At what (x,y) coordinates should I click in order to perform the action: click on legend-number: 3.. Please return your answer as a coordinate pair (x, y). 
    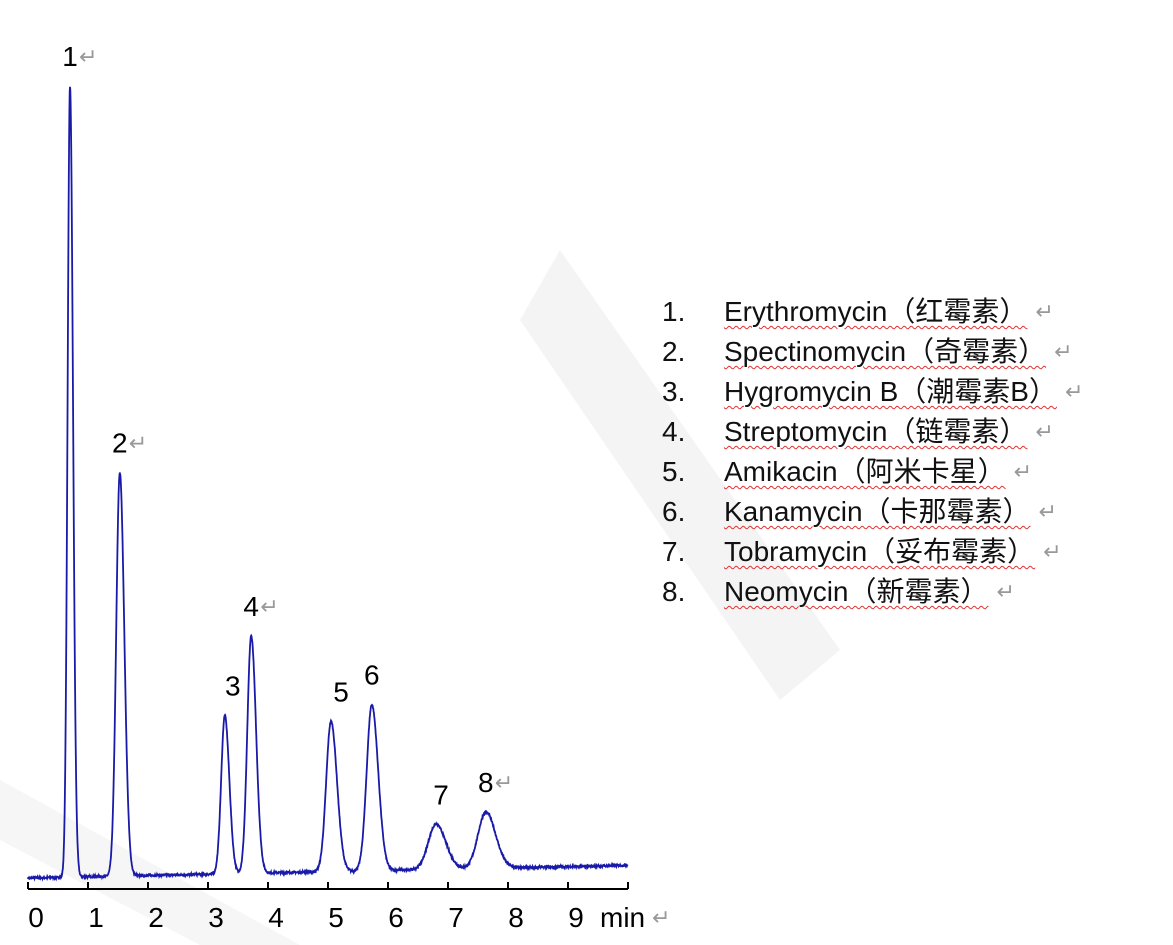
    Looking at the image, I should click on (674, 391).